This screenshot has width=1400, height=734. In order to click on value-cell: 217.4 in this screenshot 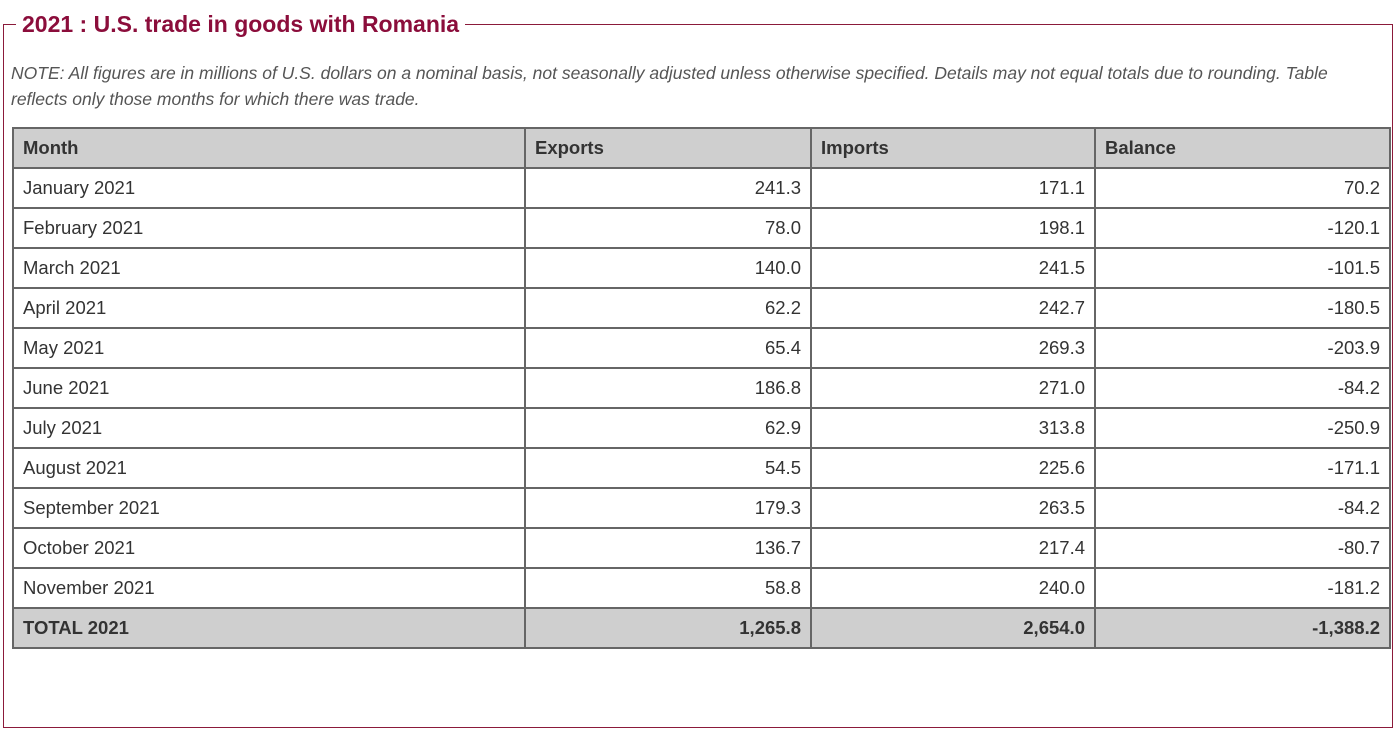, I will do `click(953, 548)`.